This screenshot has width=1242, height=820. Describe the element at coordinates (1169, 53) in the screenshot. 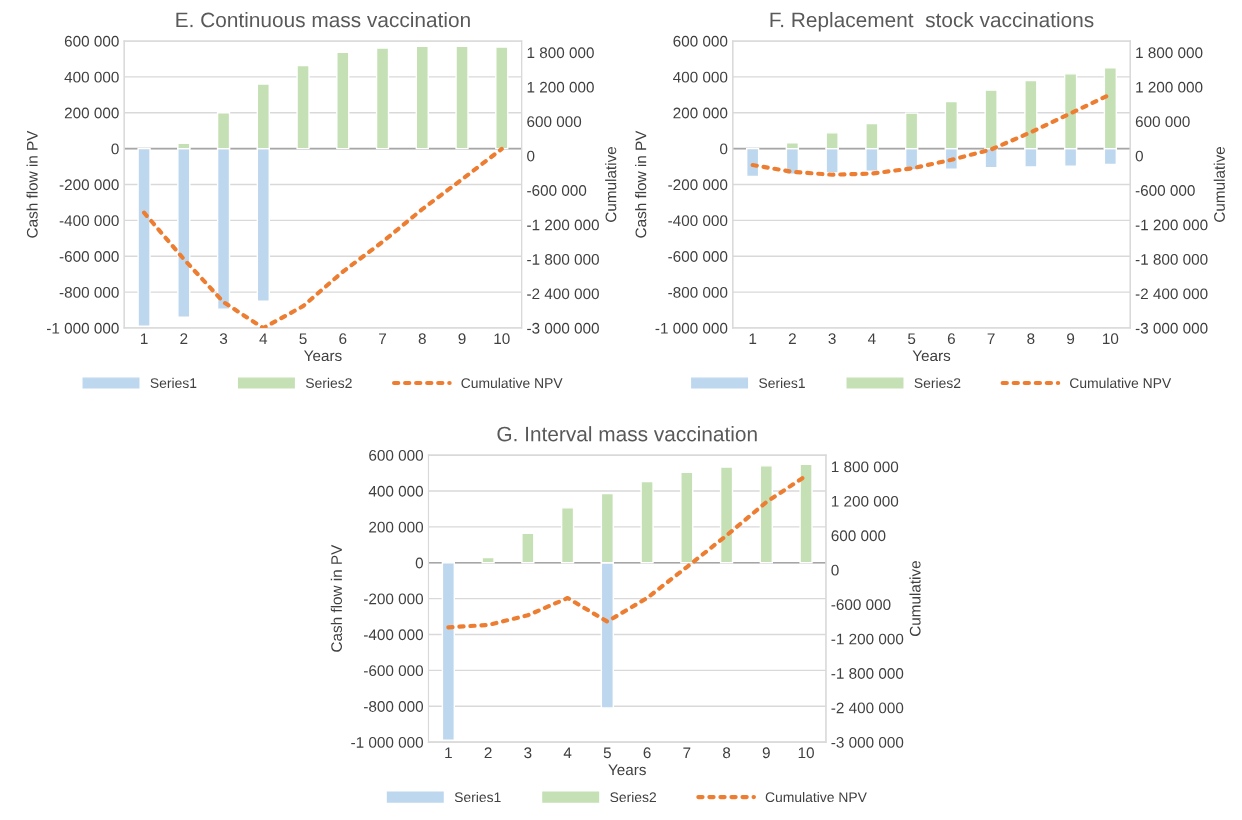

I see `y2-tick-label: 1 800 000` at that location.